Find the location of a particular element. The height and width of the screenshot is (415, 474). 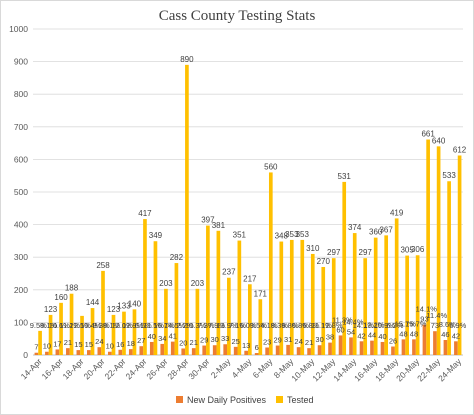

data-label-positivity: 10.9% is located at coordinates (385, 325).